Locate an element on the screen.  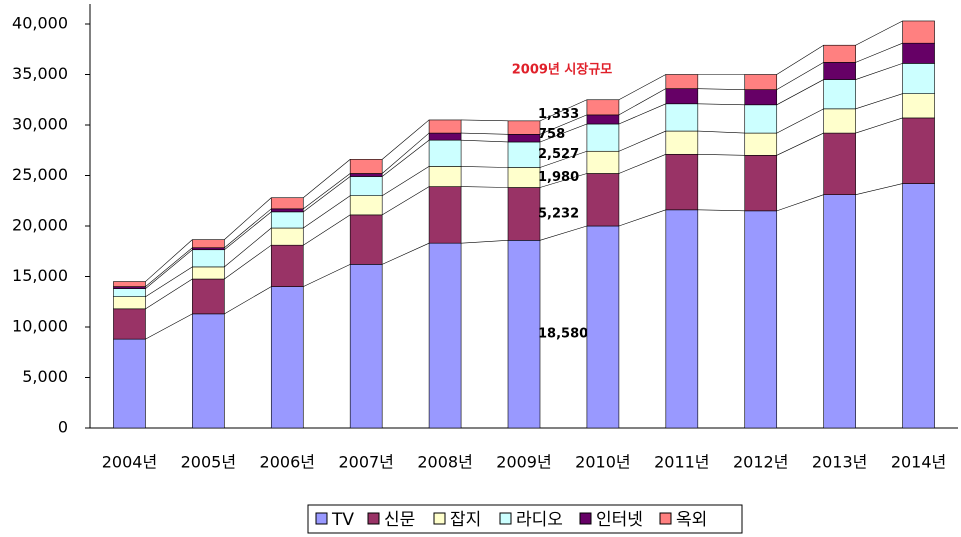
data-label: 758 is located at coordinates (551, 134).